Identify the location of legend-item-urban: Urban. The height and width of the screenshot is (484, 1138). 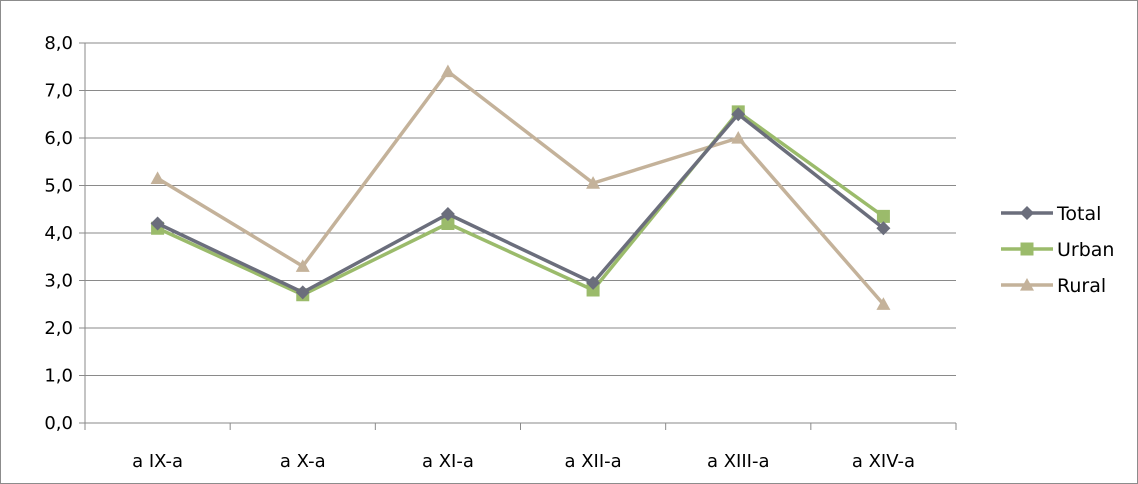
(1057, 250).